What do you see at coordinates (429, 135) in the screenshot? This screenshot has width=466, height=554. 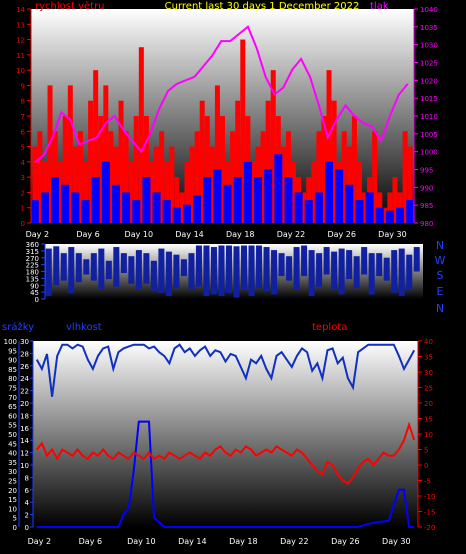 I see `right-axis-tick-label: 1005` at bounding box center [429, 135].